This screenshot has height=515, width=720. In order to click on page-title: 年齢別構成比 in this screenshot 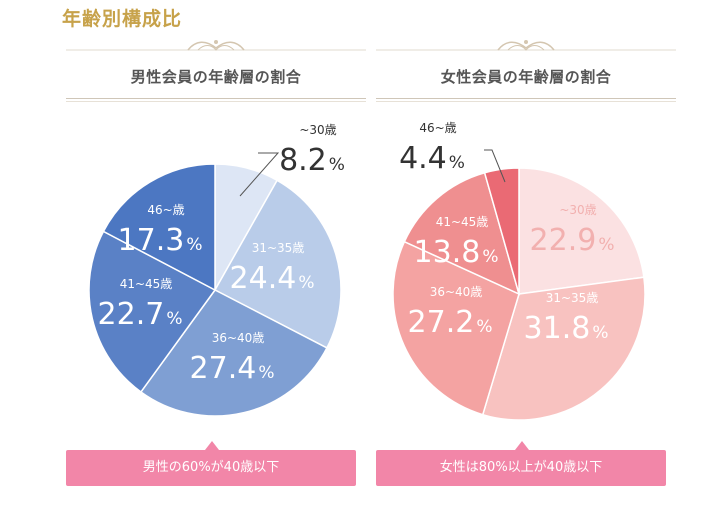, I will do `click(122, 19)`.